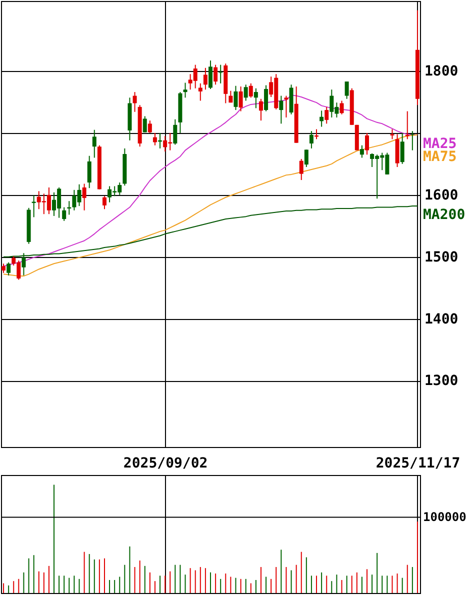 The height and width of the screenshot is (598, 472). Describe the element at coordinates (444, 215) in the screenshot. I see `series-label: MA200` at that location.